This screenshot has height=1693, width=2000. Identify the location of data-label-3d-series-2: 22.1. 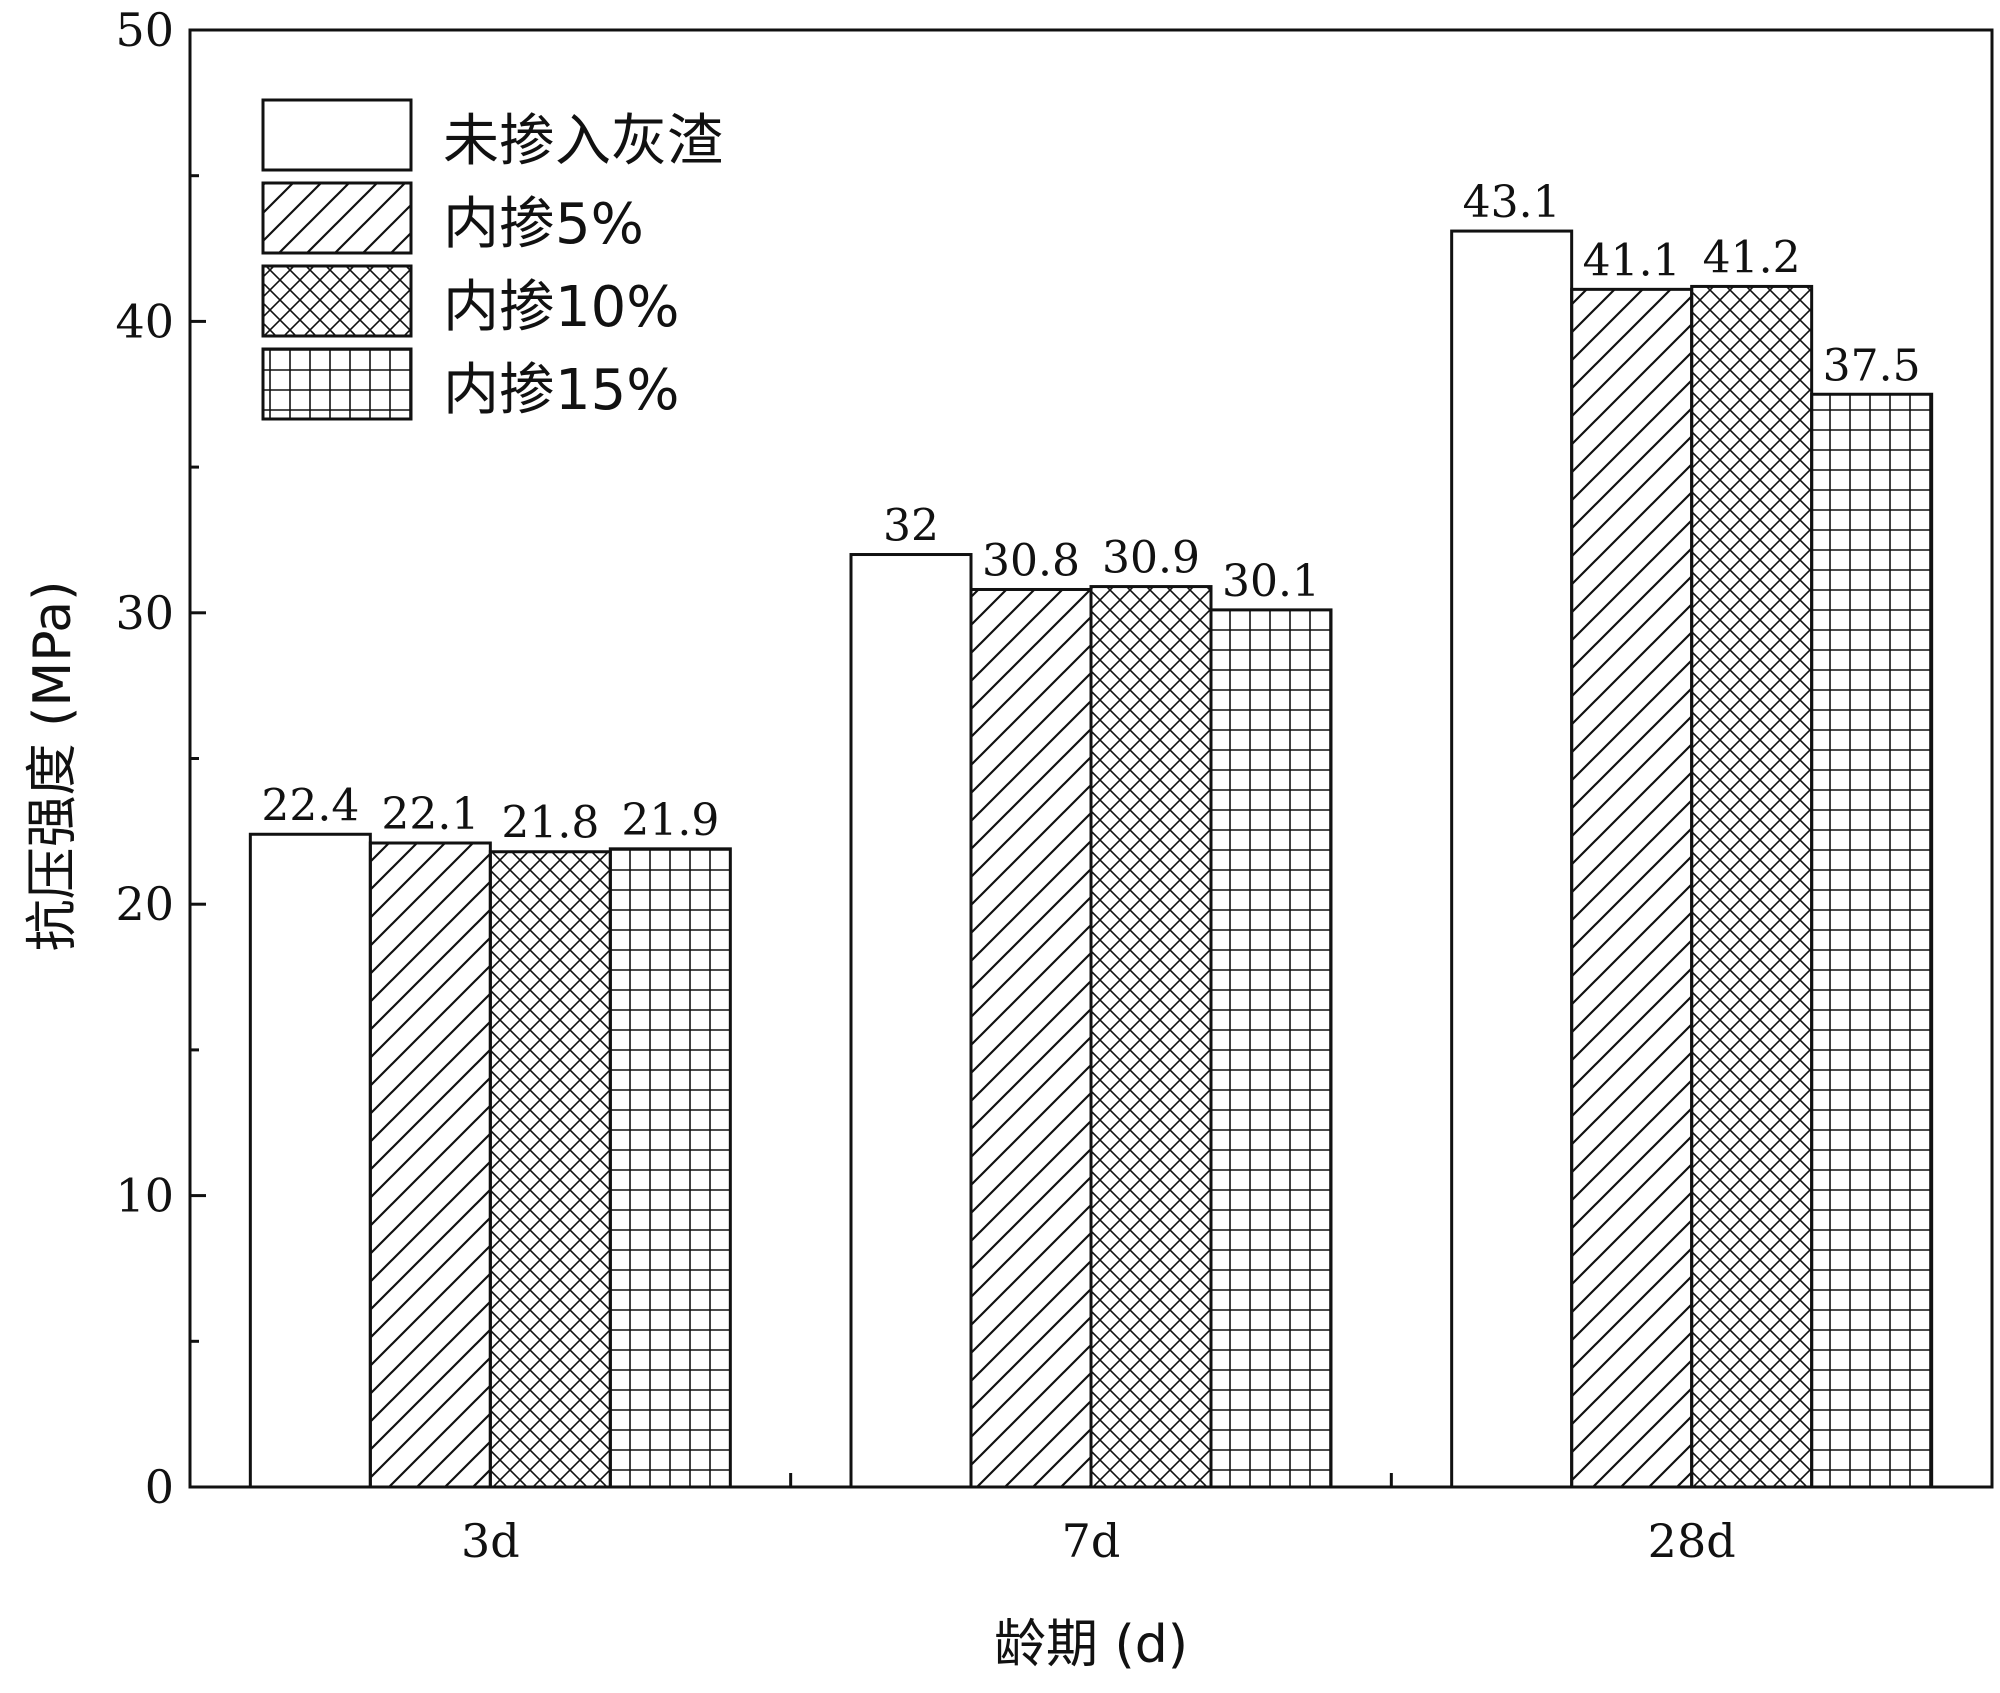
(430, 814).